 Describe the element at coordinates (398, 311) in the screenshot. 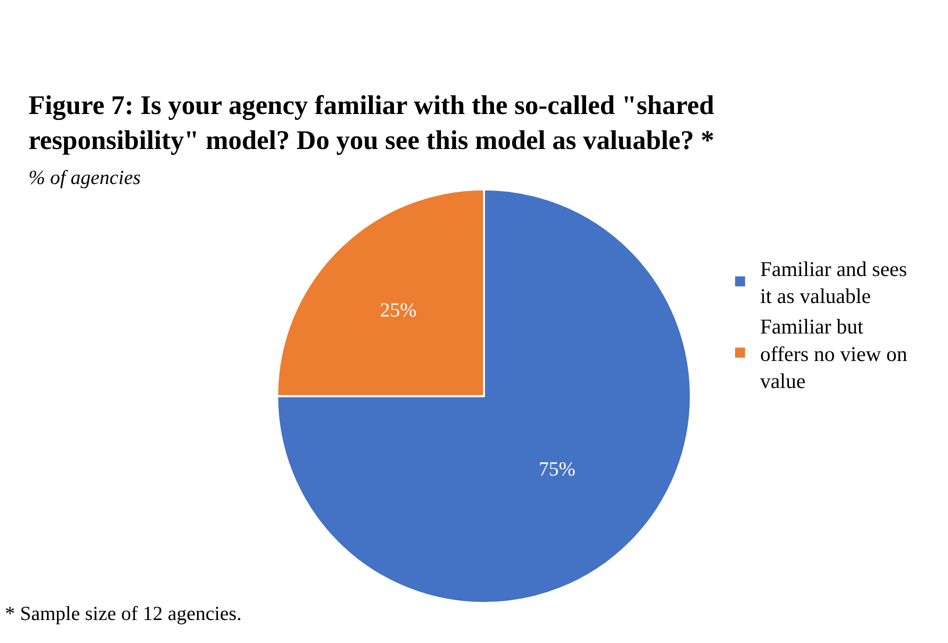

I see `data-label: 25%` at that location.